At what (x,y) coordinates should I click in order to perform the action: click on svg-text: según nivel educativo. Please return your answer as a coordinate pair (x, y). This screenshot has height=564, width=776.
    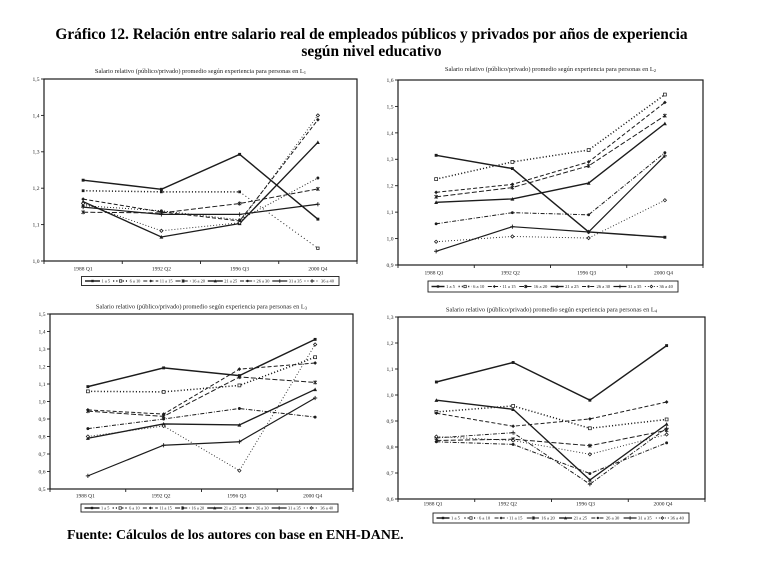
    Looking at the image, I should click on (371, 51).